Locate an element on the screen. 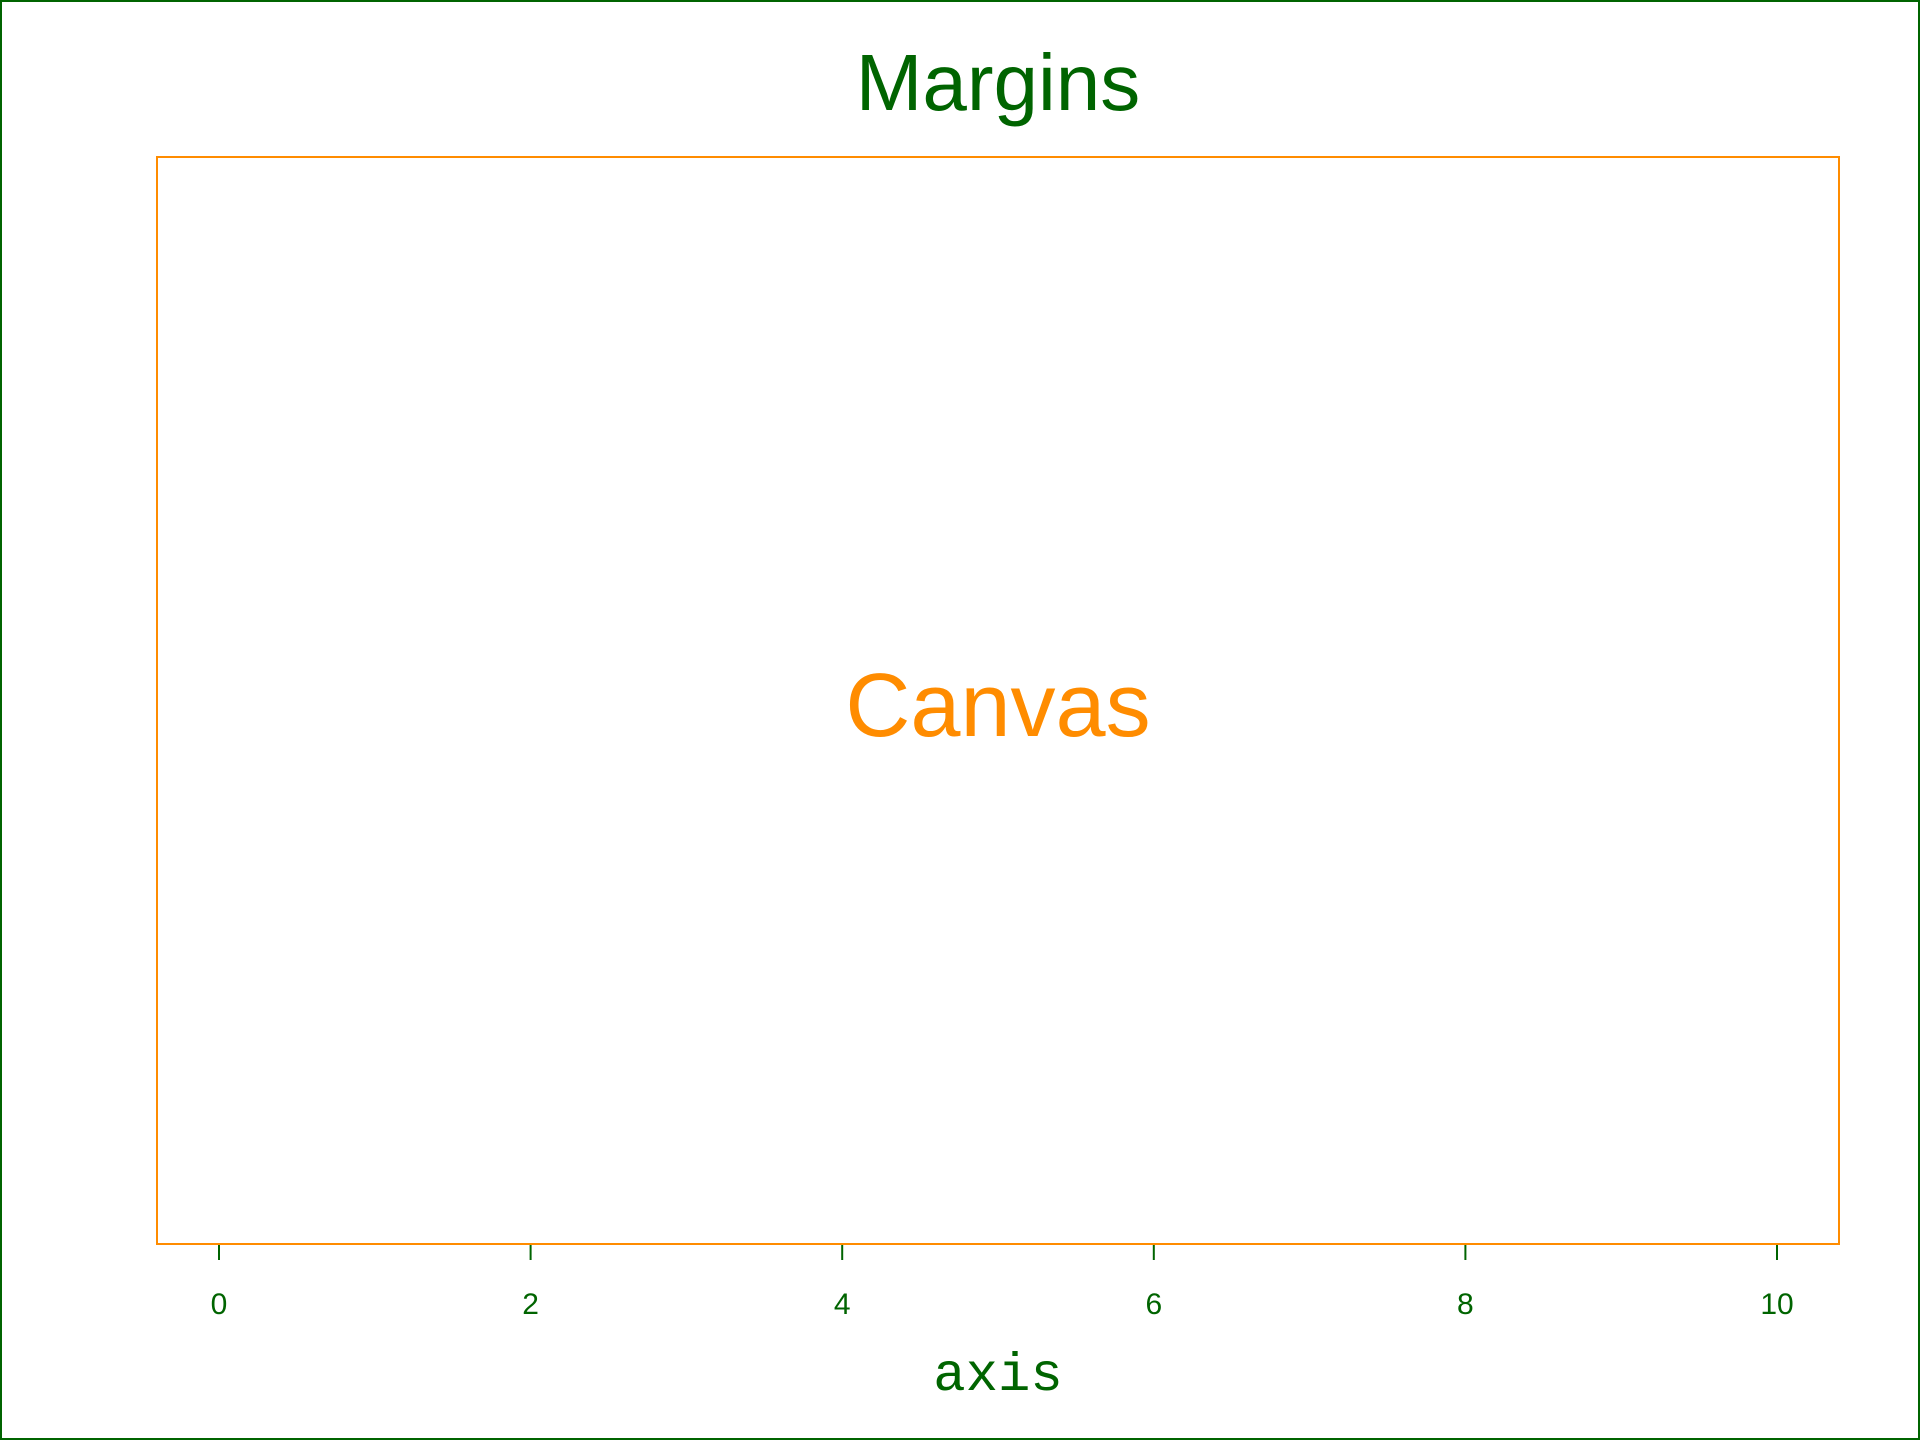 Image resolution: width=1920 pixels, height=1440 pixels. canvas-label: Canvas is located at coordinates (997, 706).